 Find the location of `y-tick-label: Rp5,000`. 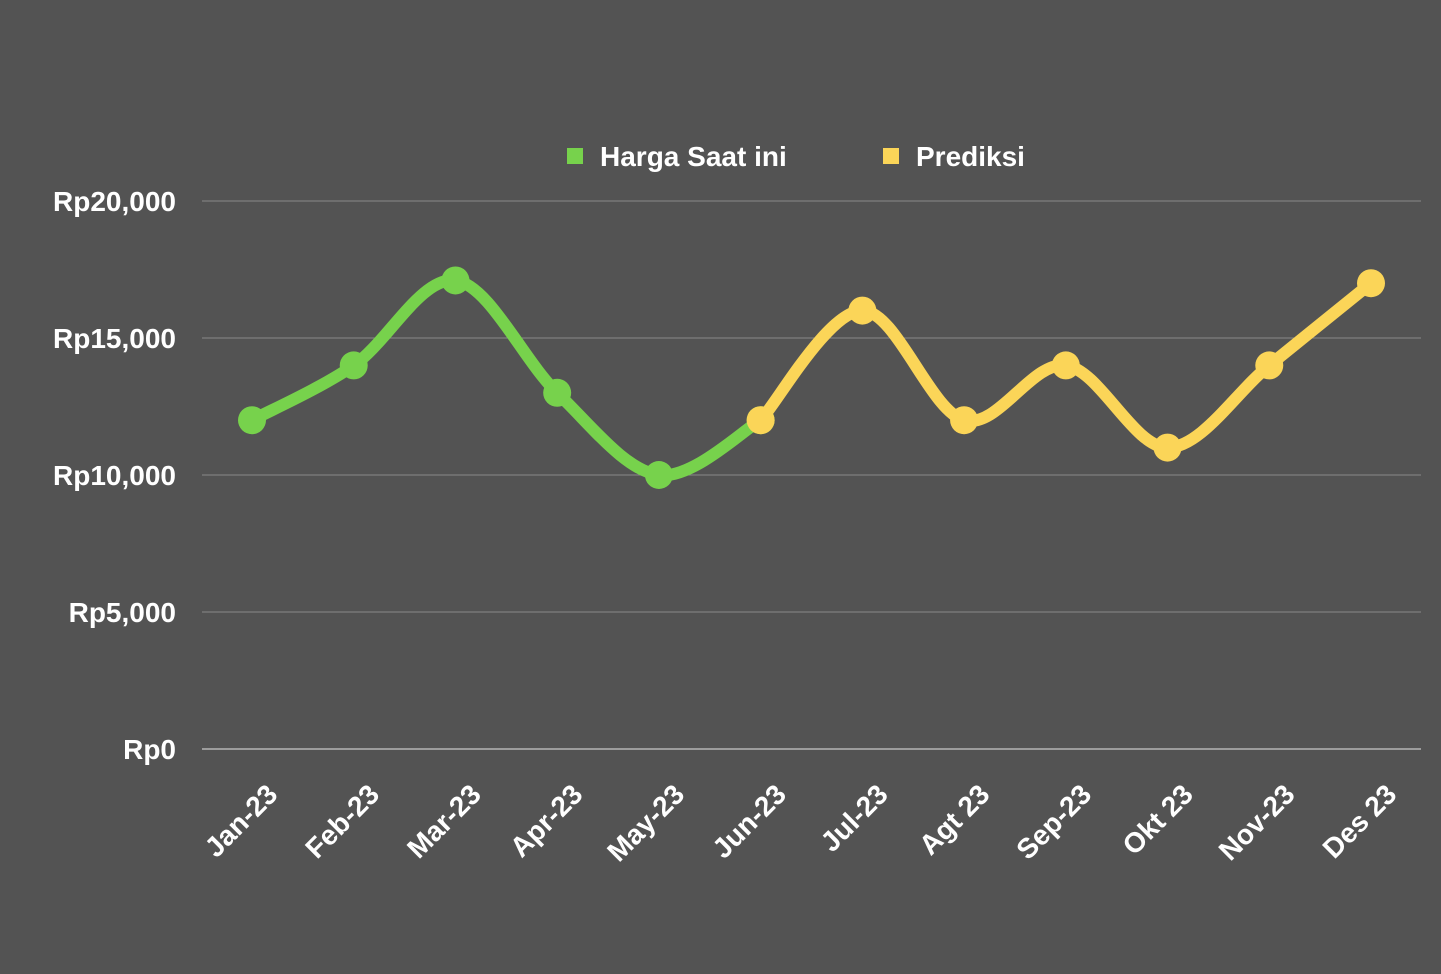

y-tick-label: Rp5,000 is located at coordinates (122, 612).